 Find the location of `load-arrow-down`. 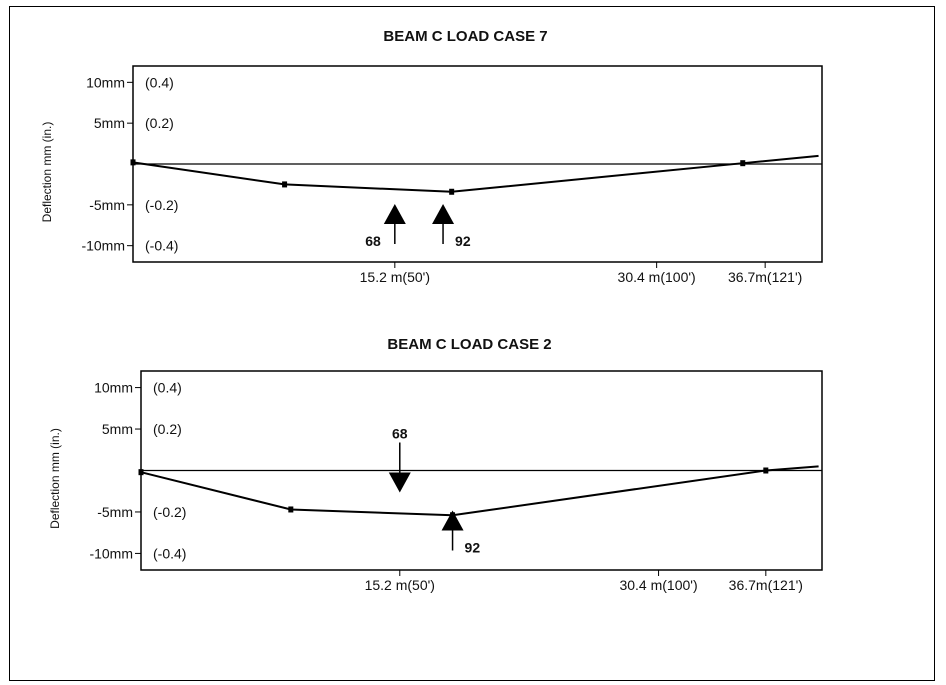

load-arrow-down is located at coordinates (399, 482).